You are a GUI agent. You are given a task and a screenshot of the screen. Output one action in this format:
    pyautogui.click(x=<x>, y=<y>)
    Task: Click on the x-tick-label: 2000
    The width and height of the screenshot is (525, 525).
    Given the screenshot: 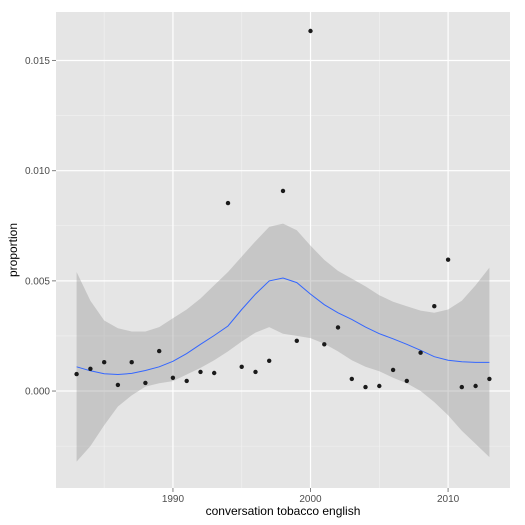 What is the action you would take?
    pyautogui.click(x=310, y=499)
    